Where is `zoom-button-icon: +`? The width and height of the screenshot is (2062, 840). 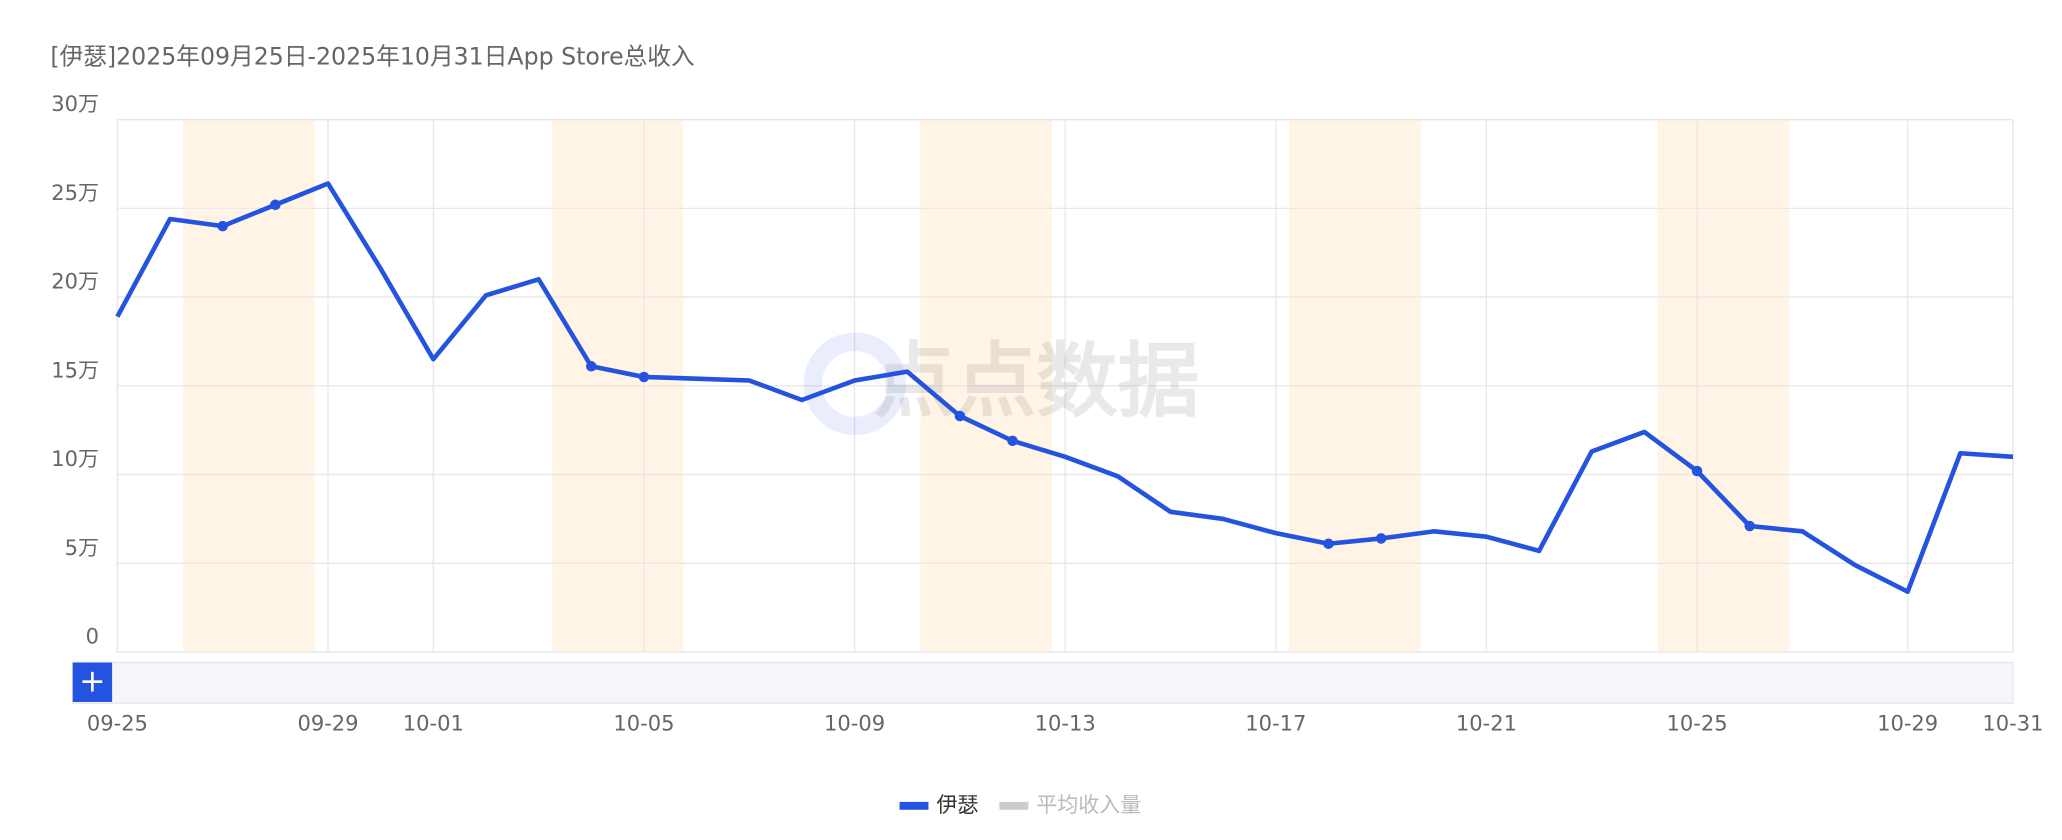 zoom-button-icon: + is located at coordinates (92, 681).